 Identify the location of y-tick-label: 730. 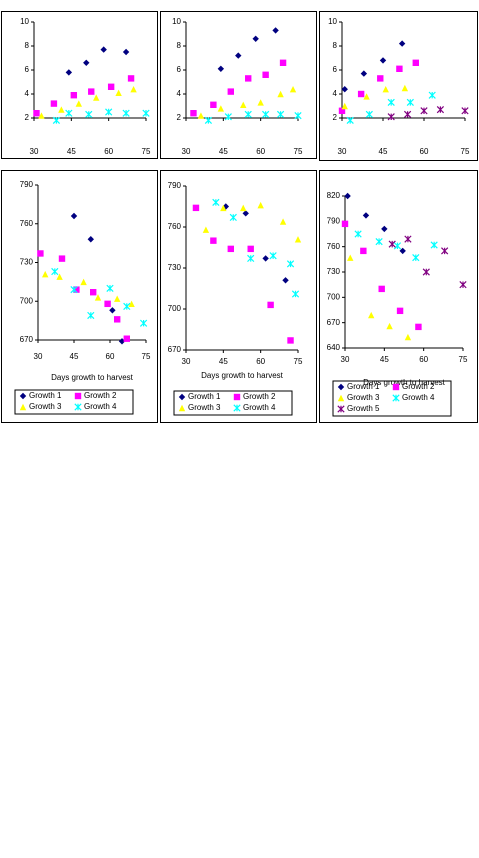
(175, 267).